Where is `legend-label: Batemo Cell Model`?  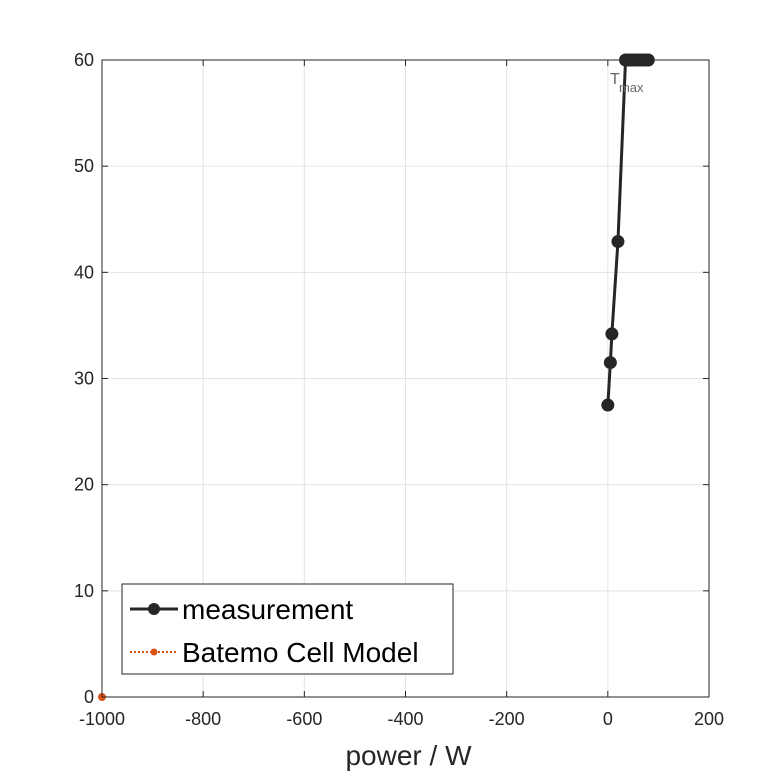 legend-label: Batemo Cell Model is located at coordinates (300, 652).